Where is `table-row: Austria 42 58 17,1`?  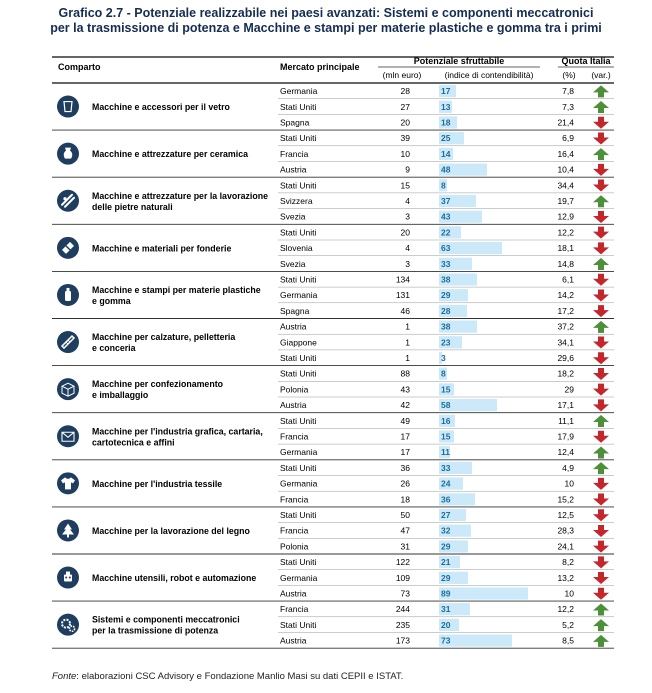 table-row: Austria 42 58 17,1 is located at coordinates (444, 405).